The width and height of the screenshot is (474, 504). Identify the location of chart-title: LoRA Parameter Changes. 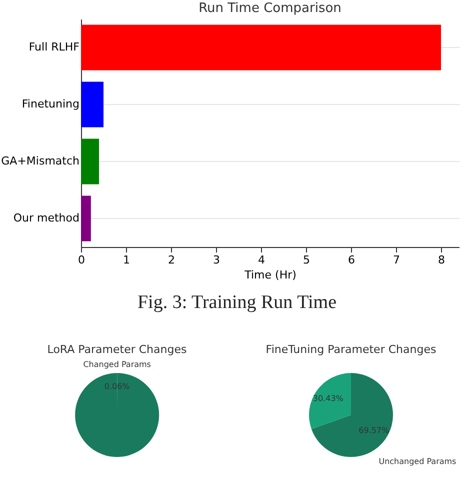
(117, 349).